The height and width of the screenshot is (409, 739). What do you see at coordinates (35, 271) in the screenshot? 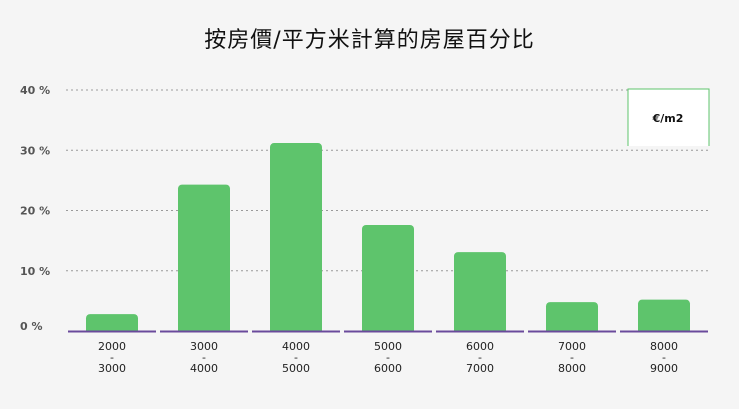
I see `y-tick-label: 10 %` at bounding box center [35, 271].